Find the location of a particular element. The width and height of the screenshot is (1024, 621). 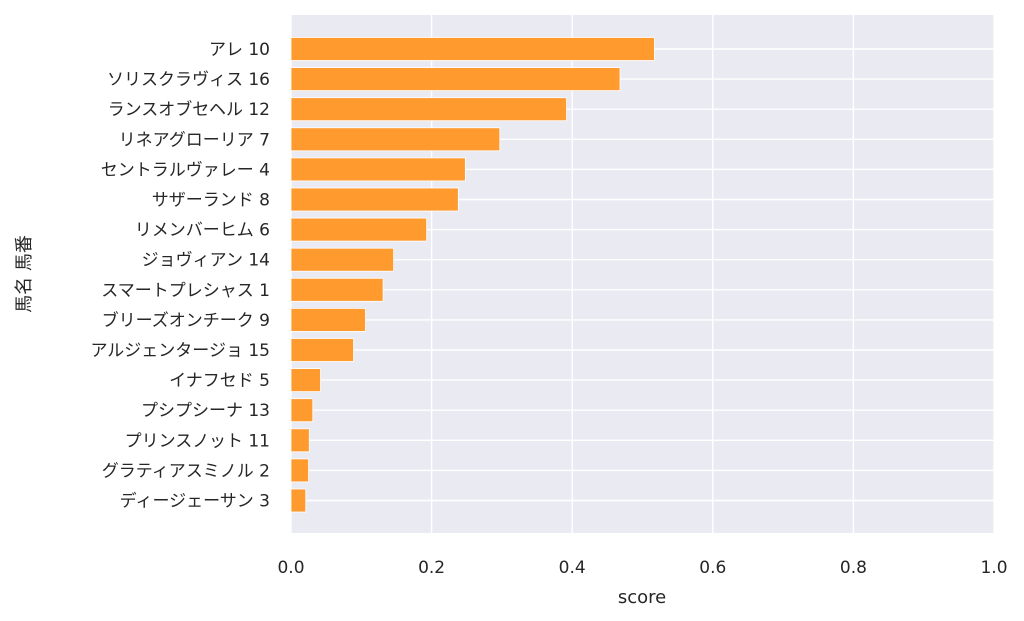

x-tick-label: 0.2 is located at coordinates (431, 568).